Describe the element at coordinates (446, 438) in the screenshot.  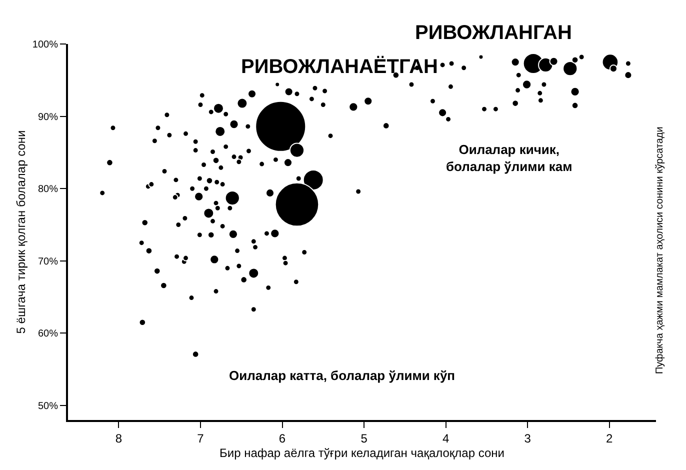
I see `x-tick-label: 4` at that location.